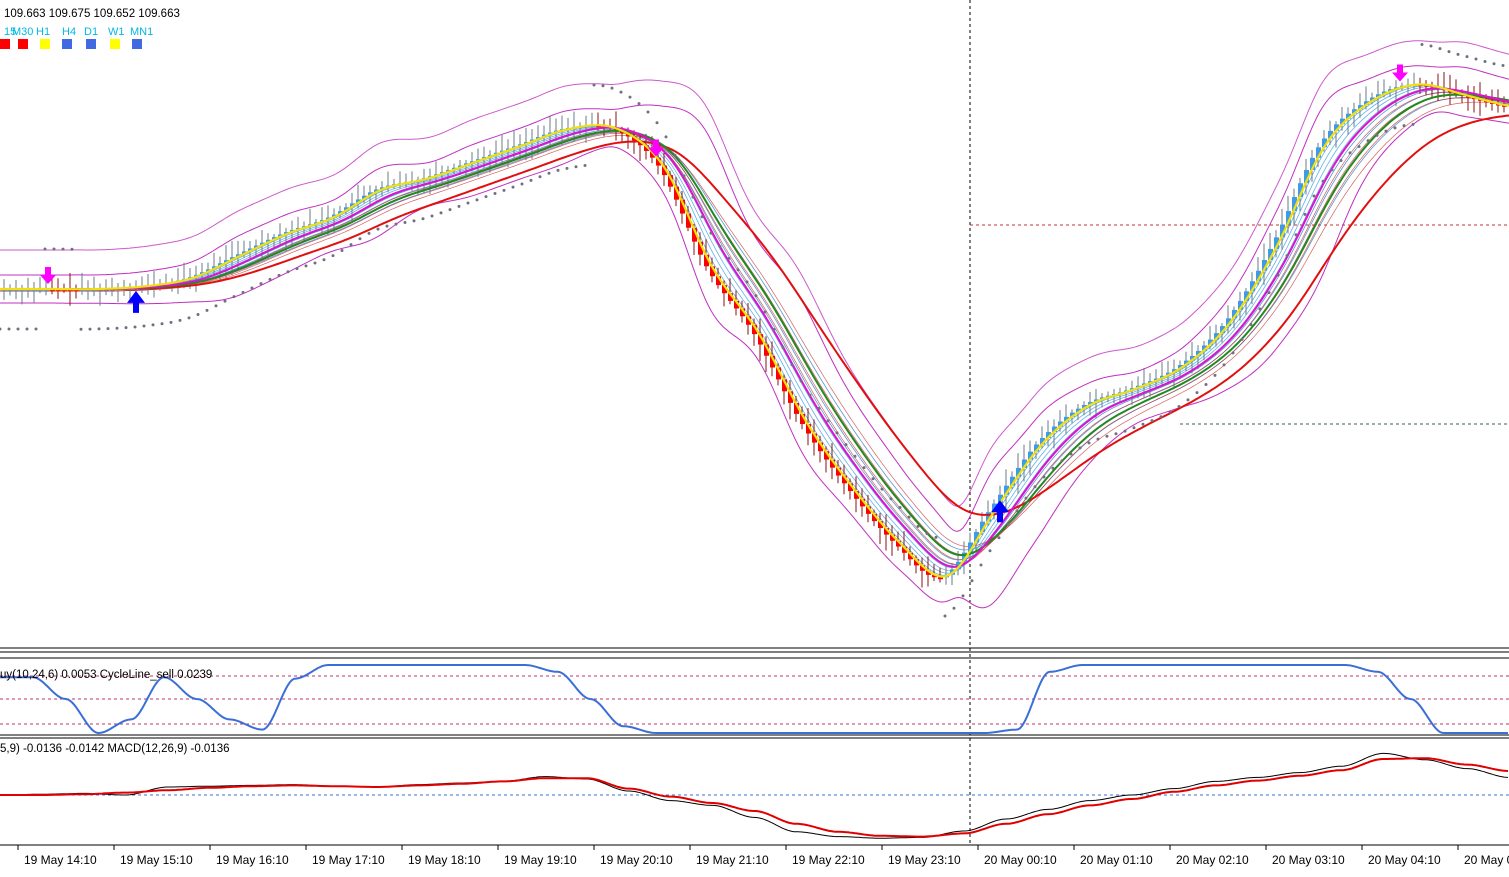 The width and height of the screenshot is (1509, 877). What do you see at coordinates (1116, 860) in the screenshot?
I see `time-tick-label: 20 May 01:10` at bounding box center [1116, 860].